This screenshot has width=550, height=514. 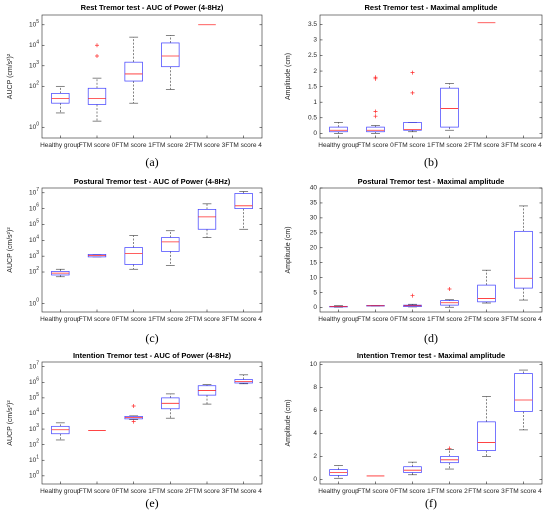 I want to click on y-tick-label: 0, so click(x=315, y=479).